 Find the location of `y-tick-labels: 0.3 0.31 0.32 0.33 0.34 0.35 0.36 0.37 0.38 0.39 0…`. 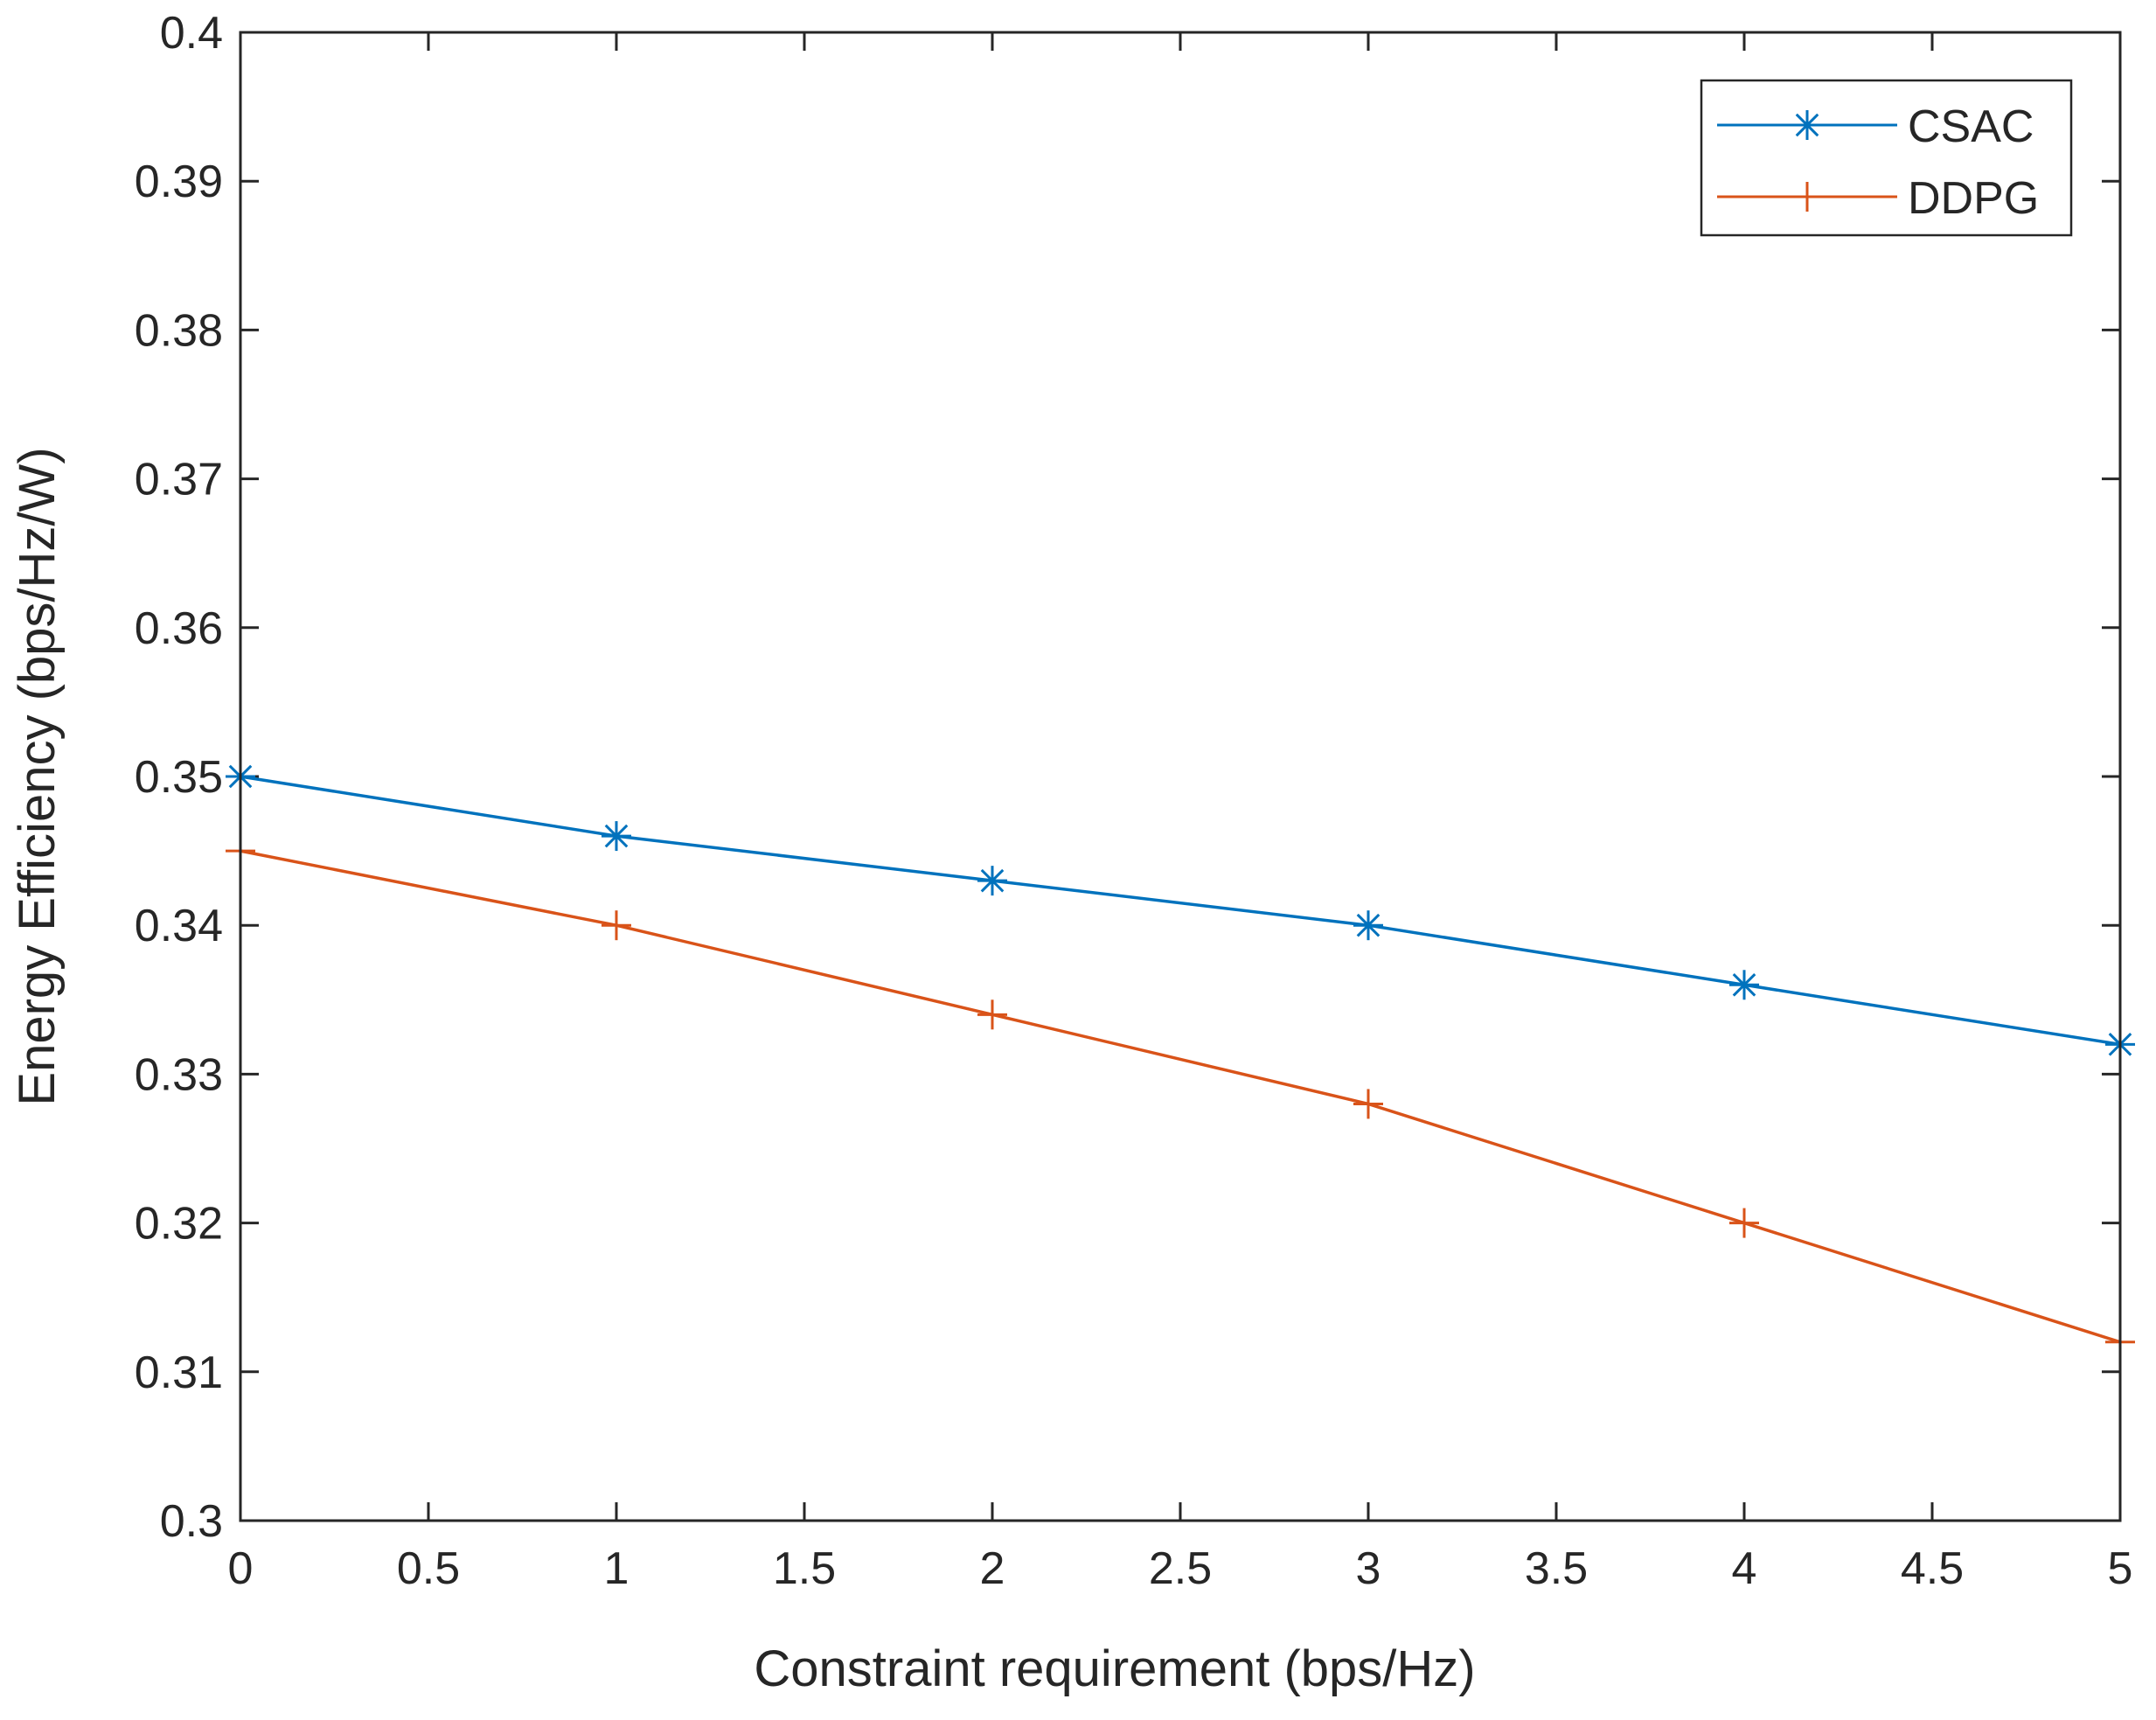

y-tick-labels: 0.3 0.31 0.32 0.33 0.34 0.35 0.36 0.37 0.38 0.39 0… is located at coordinates (179, 777).